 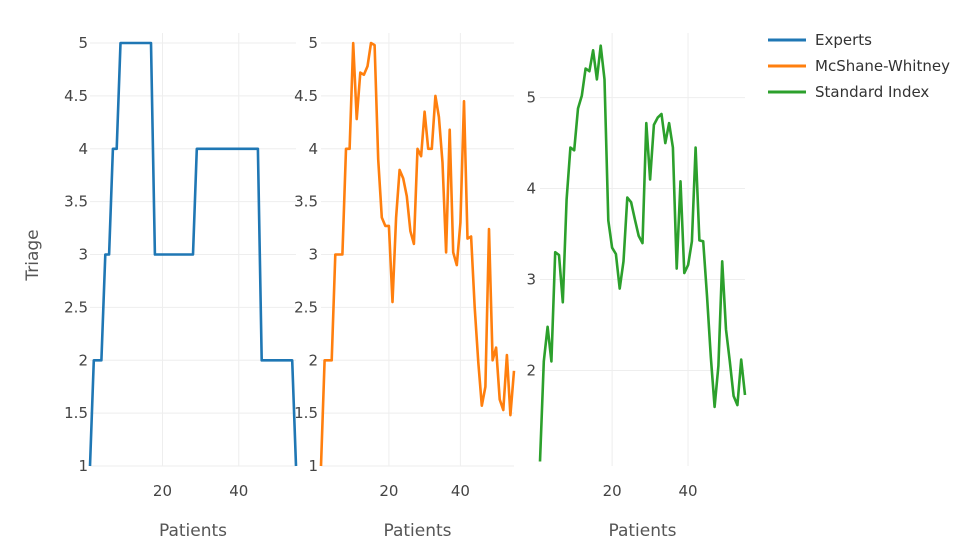 I want to click on legend-item: Standard Index, so click(x=848, y=92).